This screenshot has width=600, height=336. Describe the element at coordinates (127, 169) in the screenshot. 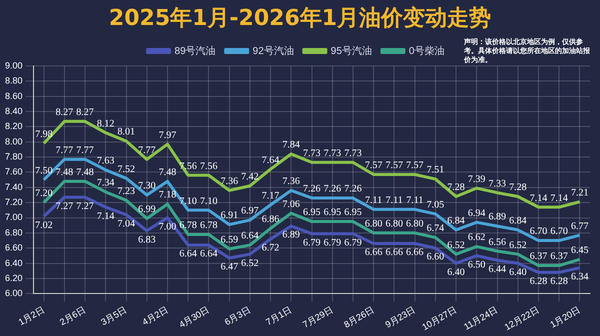

I see `data-label: 7.52` at that location.